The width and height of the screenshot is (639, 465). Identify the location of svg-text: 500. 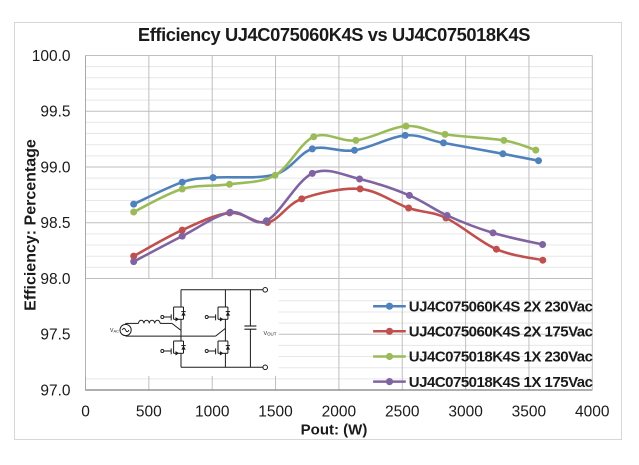
(149, 412).